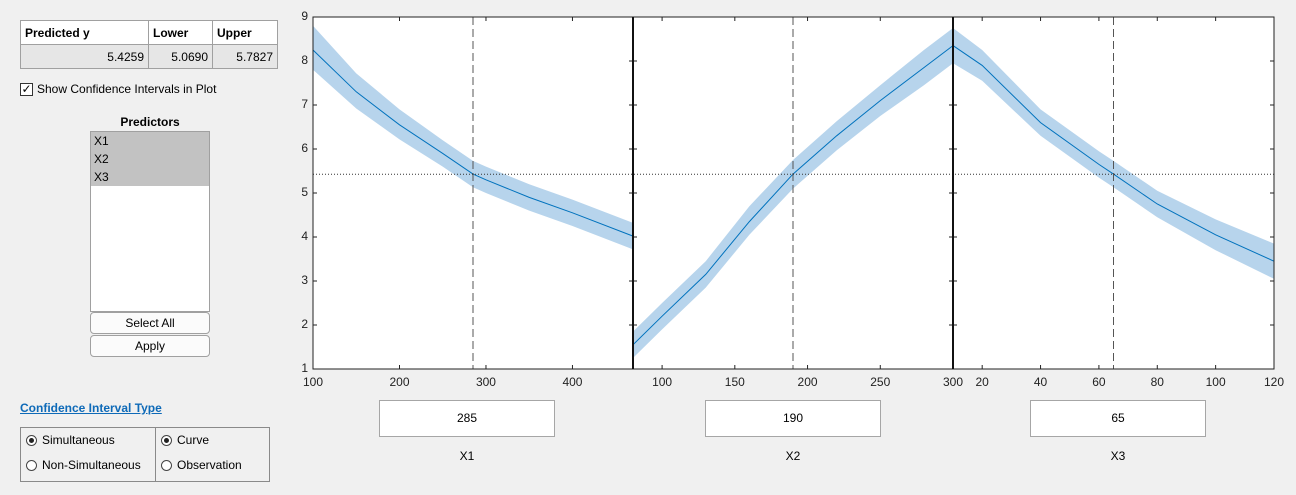 This screenshot has height=495, width=1296. Describe the element at coordinates (304, 368) in the screenshot. I see `y-tick-label: 1` at that location.